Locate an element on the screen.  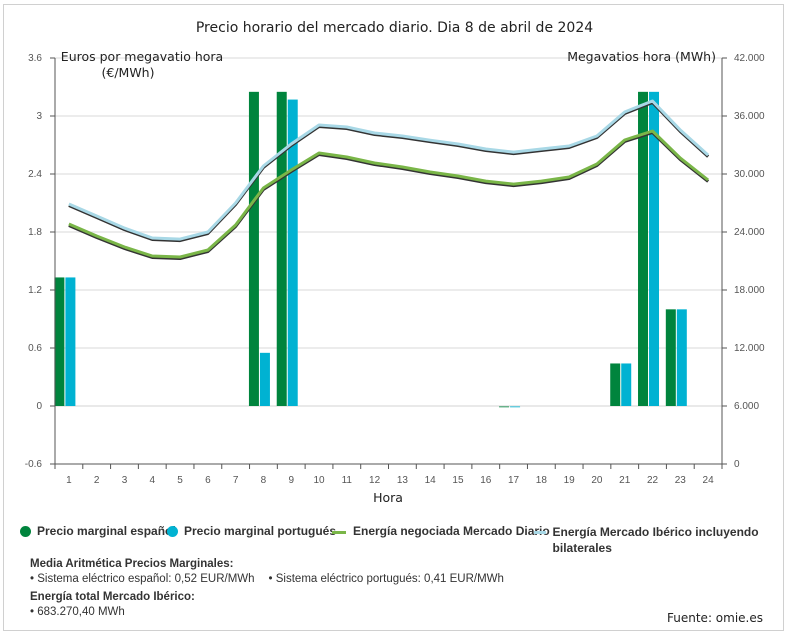
bar-portuguese-h17 is located at coordinates (515, 407).